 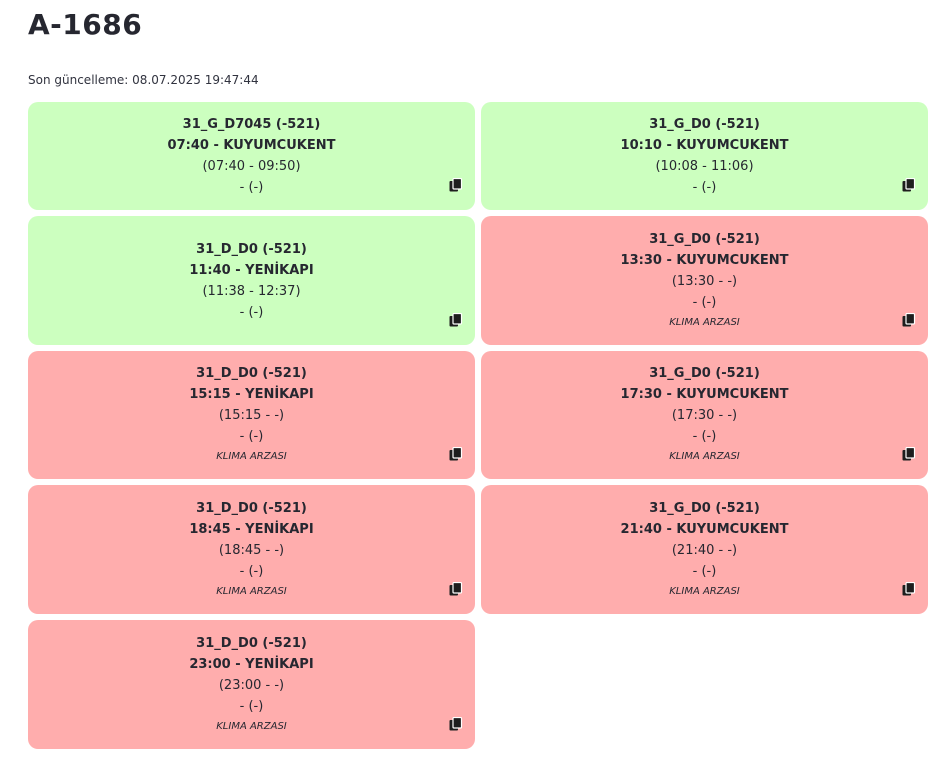 What do you see at coordinates (143, 80) in the screenshot?
I see `last-update-text: Son güncelleme: 08.07.2025 19:47:44` at bounding box center [143, 80].